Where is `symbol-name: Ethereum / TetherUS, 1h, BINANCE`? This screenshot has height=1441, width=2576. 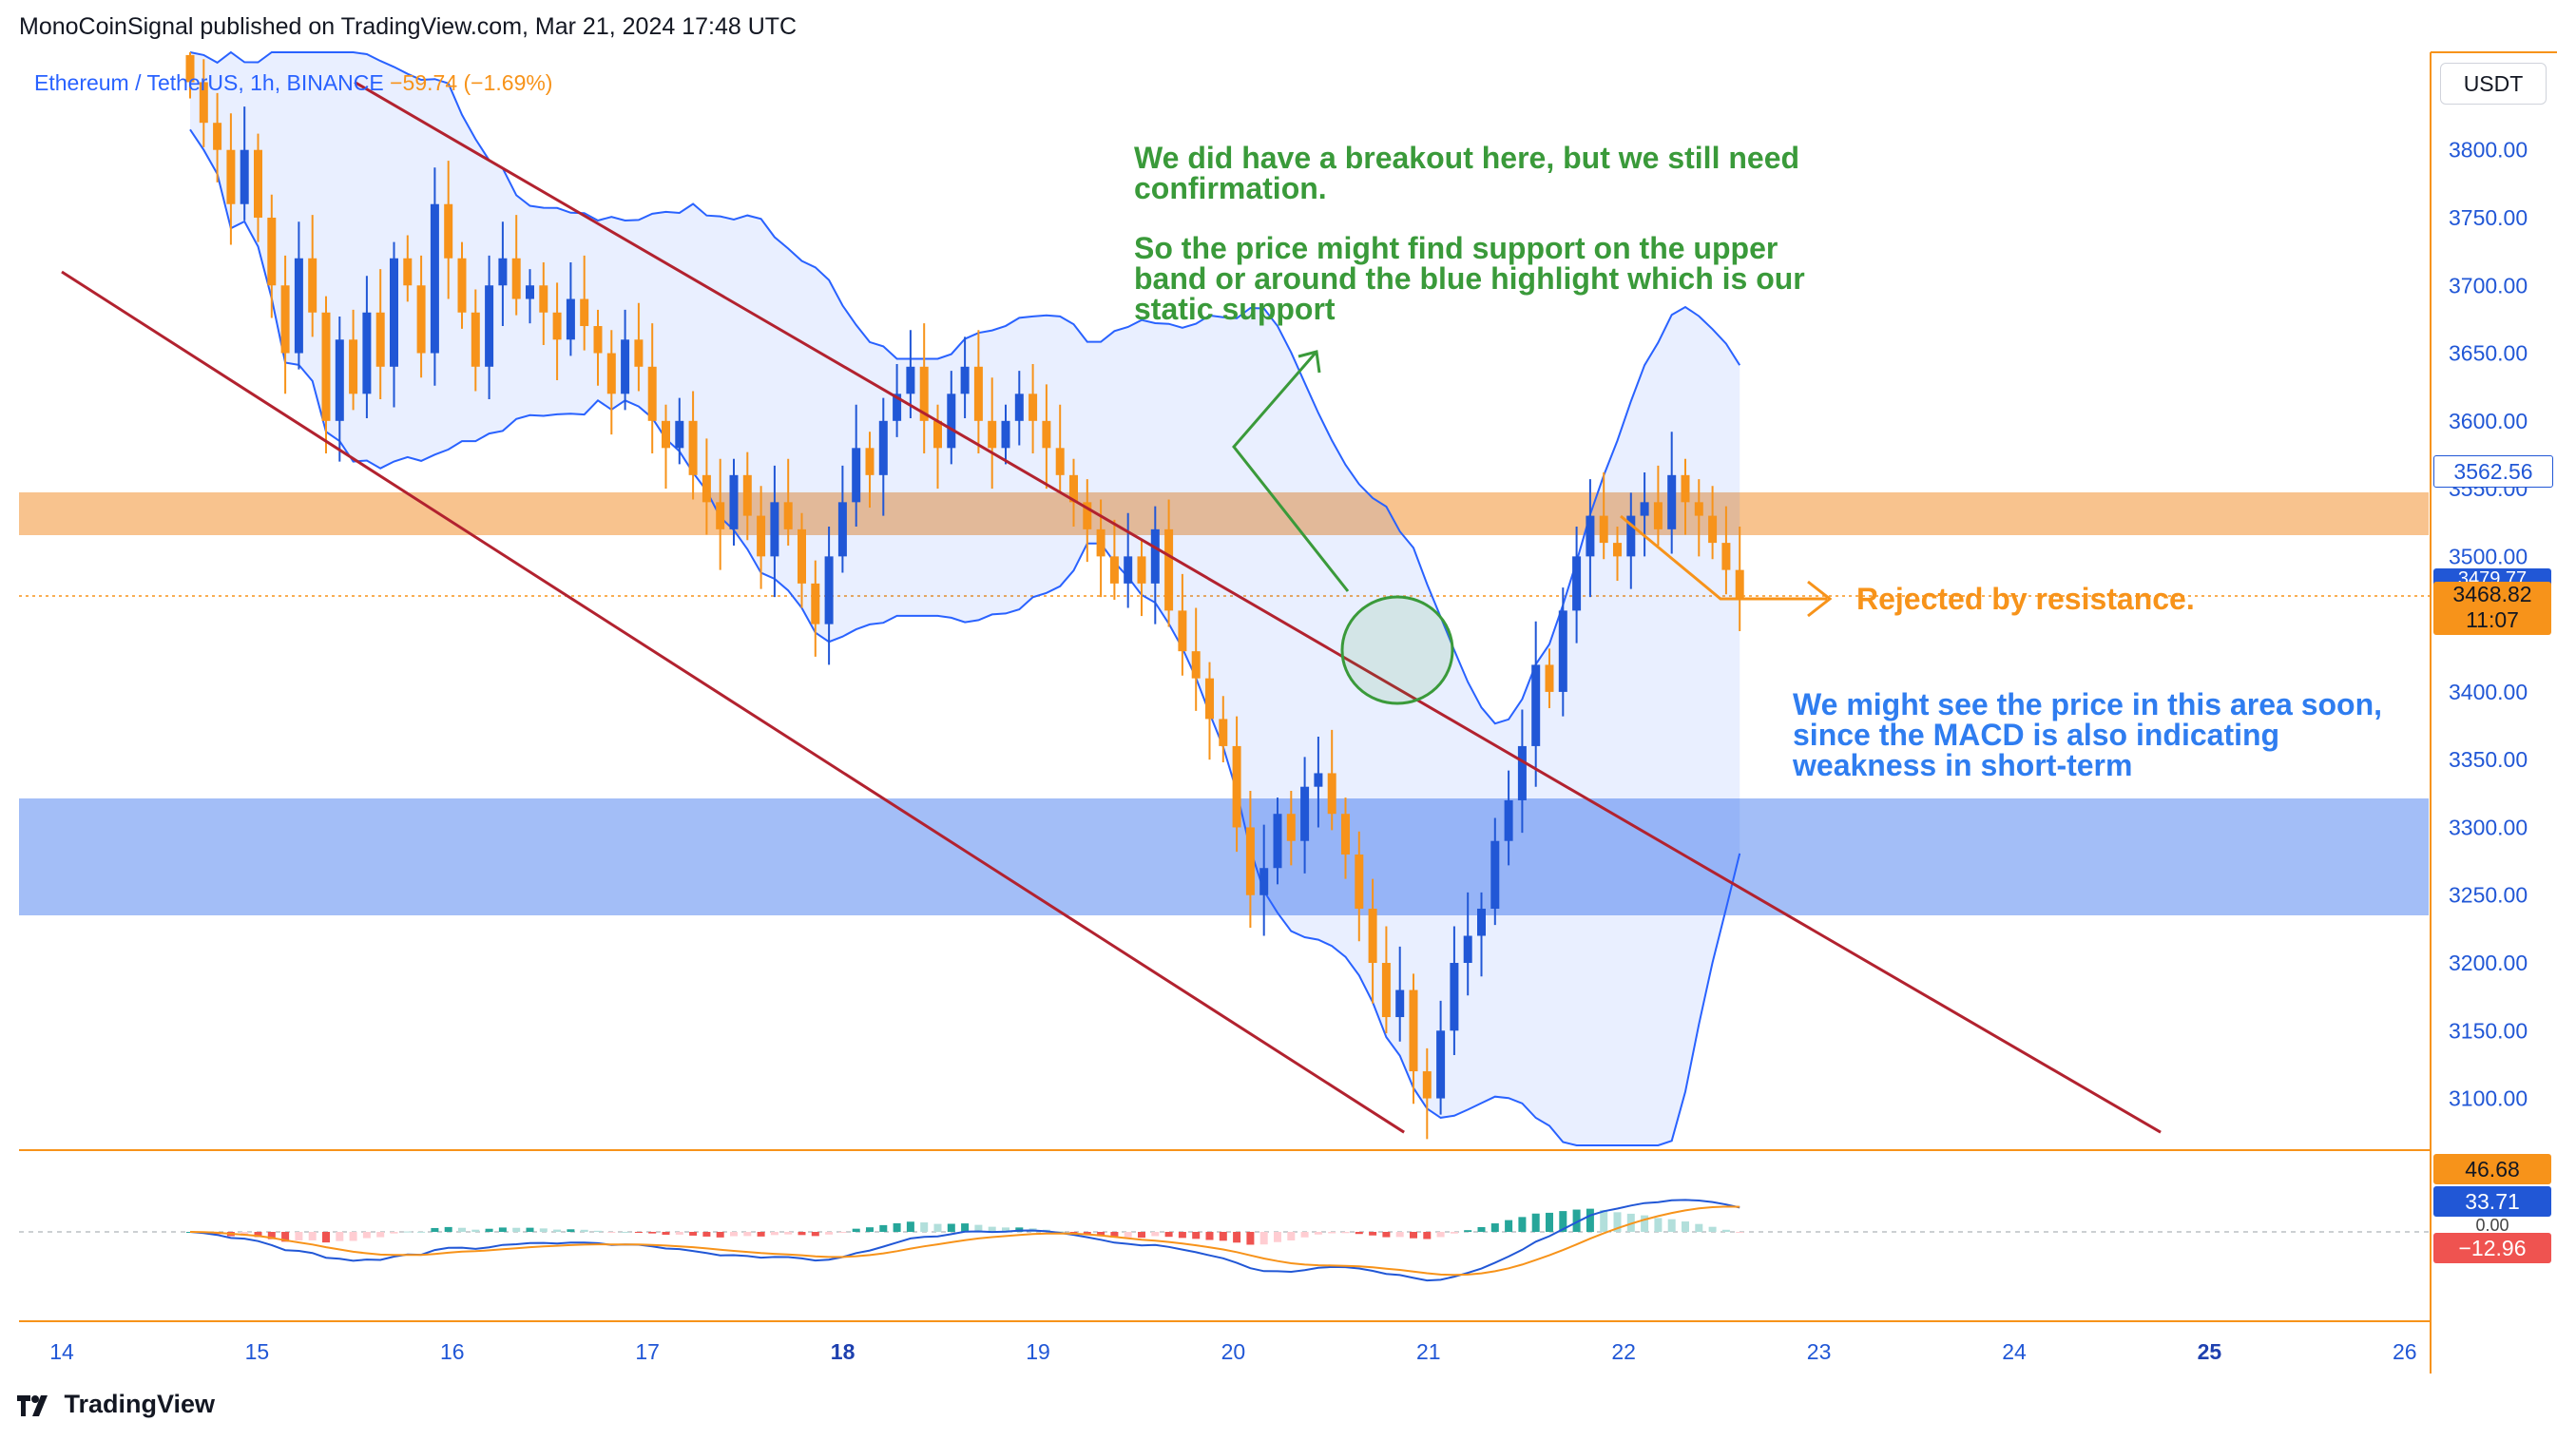
symbol-name: Ethereum / TetherUS, 1h, BINANCE is located at coordinates (209, 82).